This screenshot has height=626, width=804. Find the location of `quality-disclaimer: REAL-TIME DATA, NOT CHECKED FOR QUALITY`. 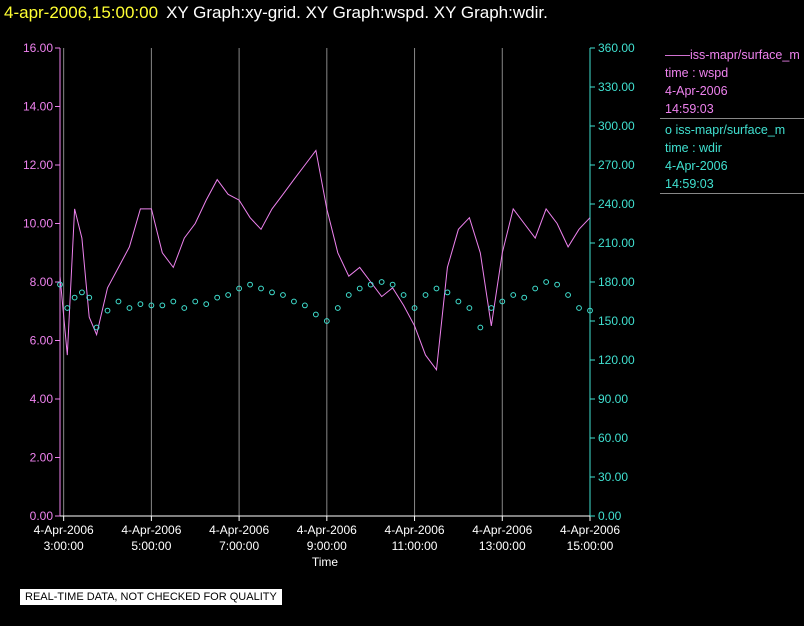

quality-disclaimer: REAL-TIME DATA, NOT CHECKED FOR QUALITY is located at coordinates (151, 597).